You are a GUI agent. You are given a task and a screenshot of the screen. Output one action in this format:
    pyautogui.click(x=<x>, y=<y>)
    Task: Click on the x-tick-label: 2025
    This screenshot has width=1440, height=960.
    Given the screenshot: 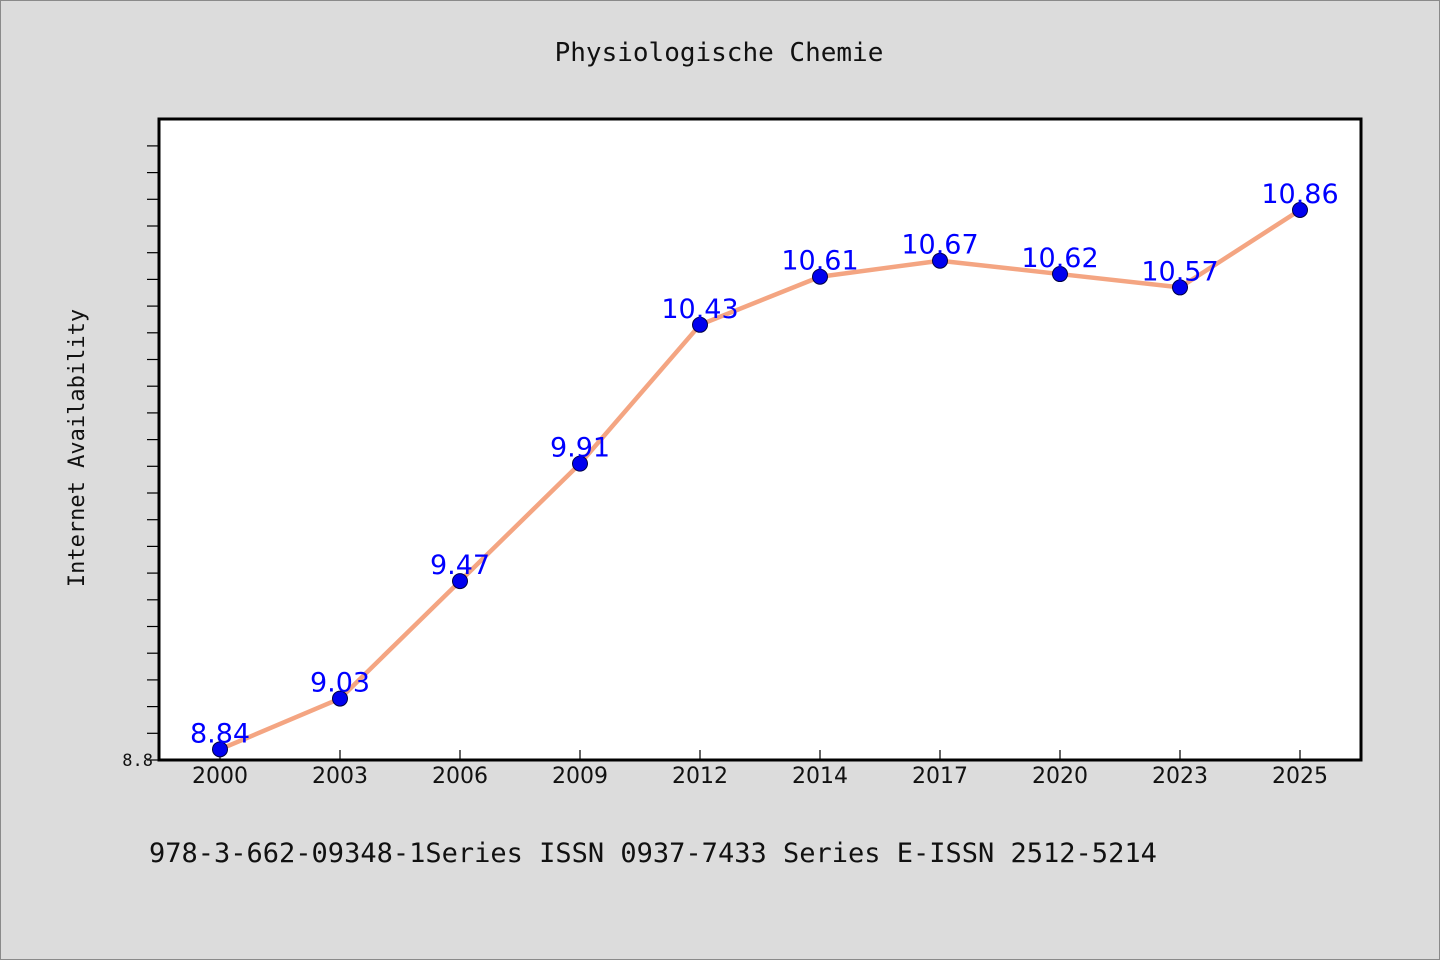 What is the action you would take?
    pyautogui.click(x=1300, y=776)
    